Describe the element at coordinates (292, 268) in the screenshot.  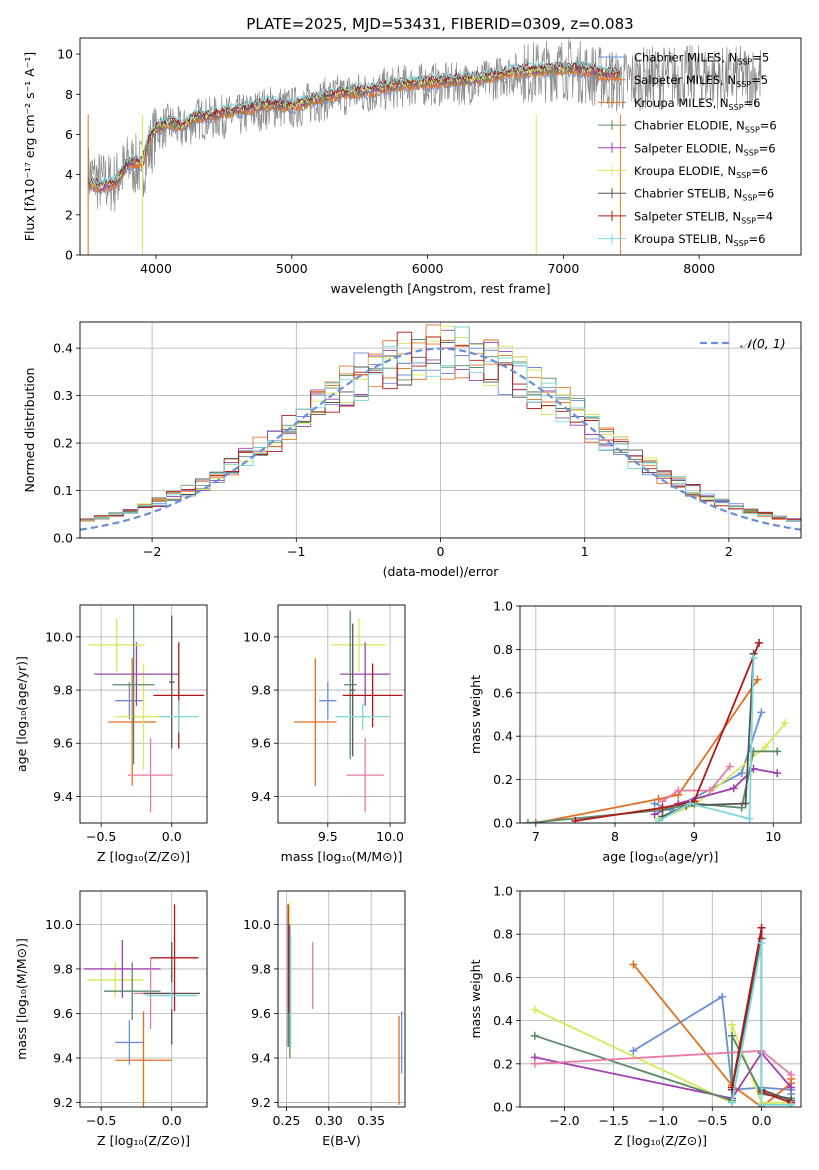
I see `x-tick-label: 5000` at that location.